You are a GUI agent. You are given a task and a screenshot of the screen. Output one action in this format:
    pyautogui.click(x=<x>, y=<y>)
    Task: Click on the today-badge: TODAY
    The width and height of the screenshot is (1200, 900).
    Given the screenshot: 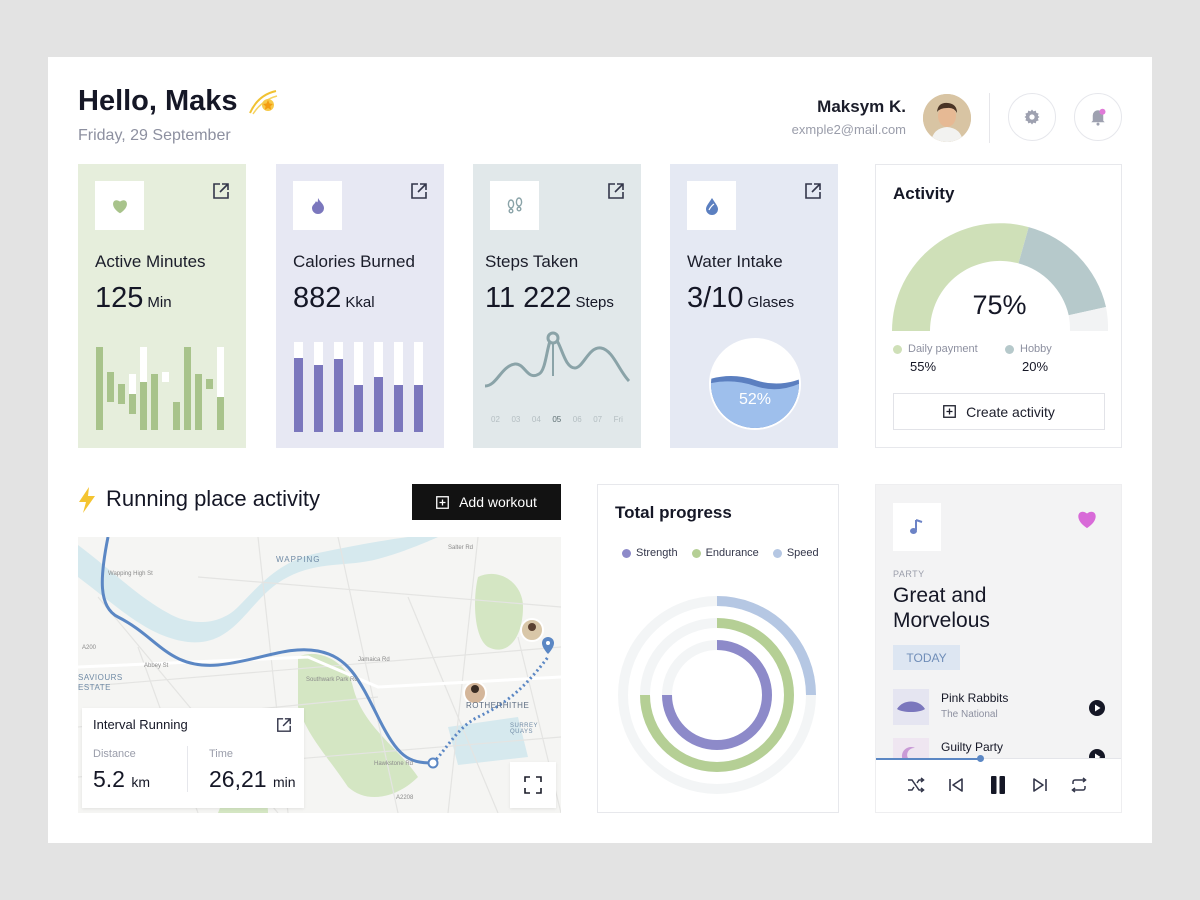 What is the action you would take?
    pyautogui.click(x=926, y=657)
    